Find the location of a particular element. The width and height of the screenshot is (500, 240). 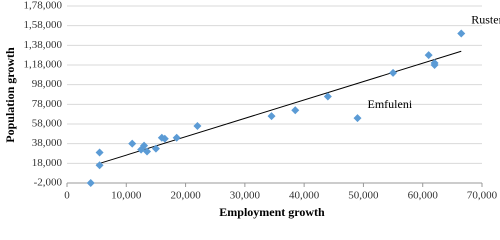

point-label: Rustenburg is located at coordinates (485, 19).